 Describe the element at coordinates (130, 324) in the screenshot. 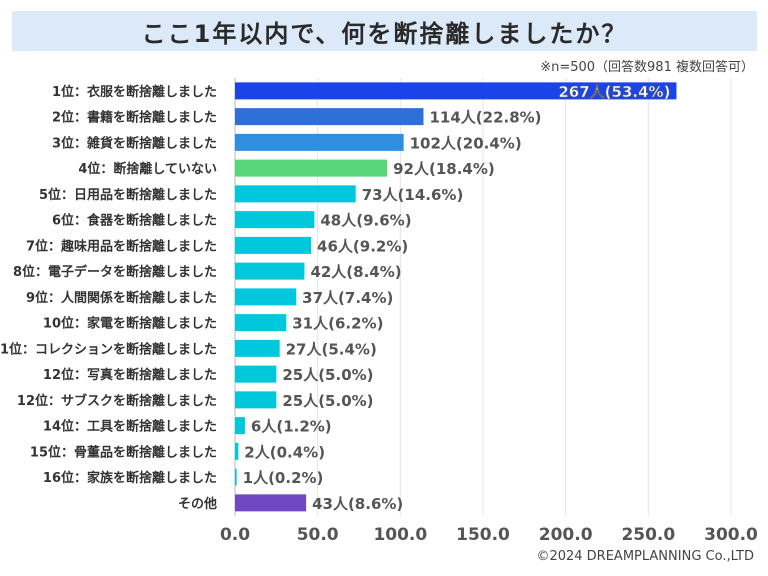

I see `category-label: 10位：家電を断捨離しました` at that location.